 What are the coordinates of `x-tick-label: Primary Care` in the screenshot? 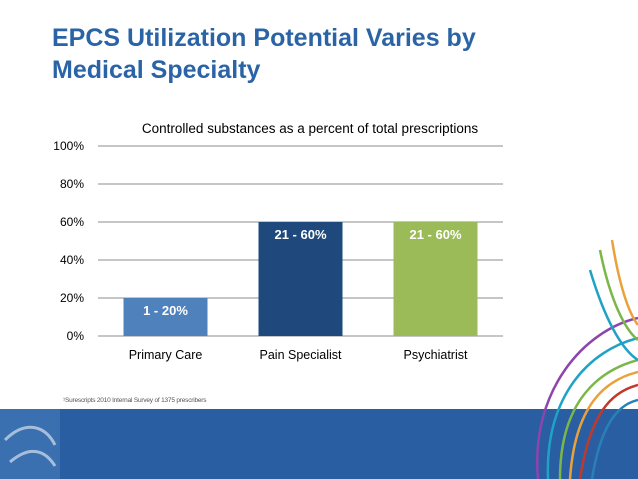 It's located at (166, 355).